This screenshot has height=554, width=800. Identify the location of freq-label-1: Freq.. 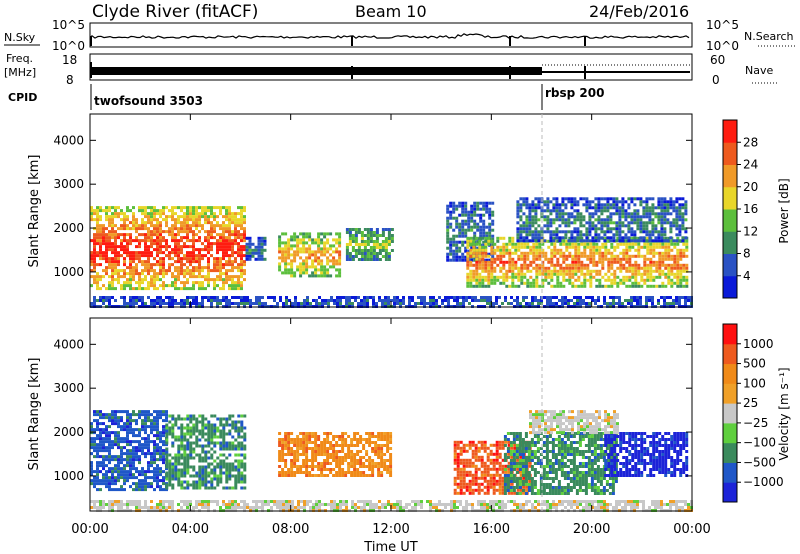
(19, 58).